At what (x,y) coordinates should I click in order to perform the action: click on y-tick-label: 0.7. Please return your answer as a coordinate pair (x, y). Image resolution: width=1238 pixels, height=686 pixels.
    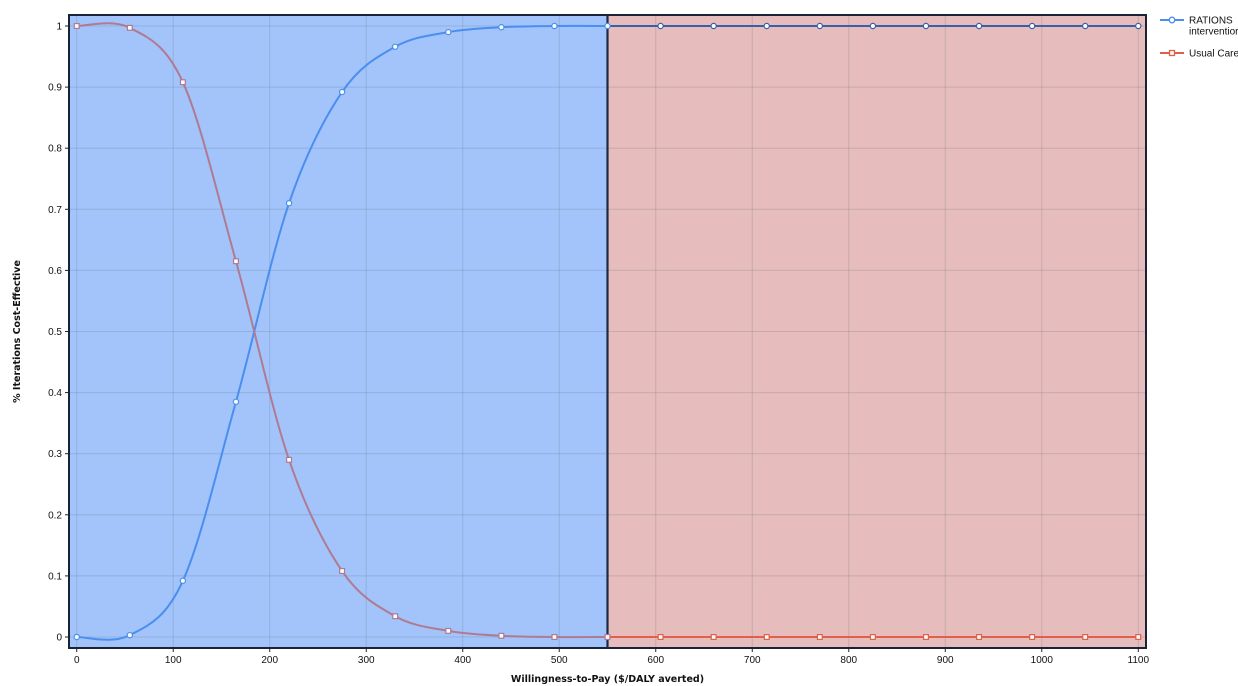
    Looking at the image, I should click on (55, 210).